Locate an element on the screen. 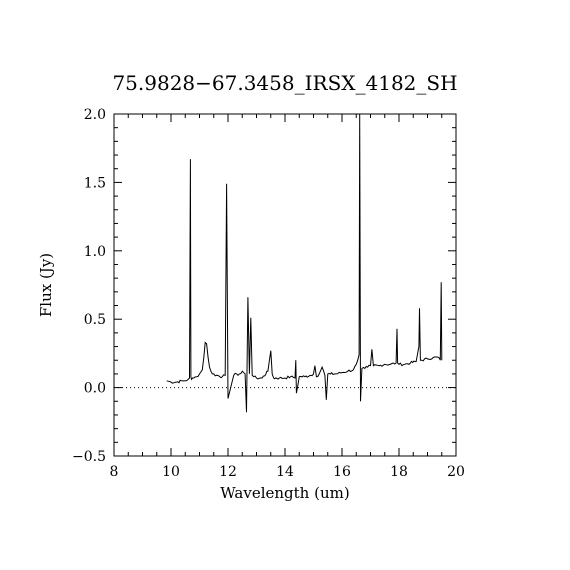  x-axis-label: Wavelength (um) is located at coordinates (284, 493).